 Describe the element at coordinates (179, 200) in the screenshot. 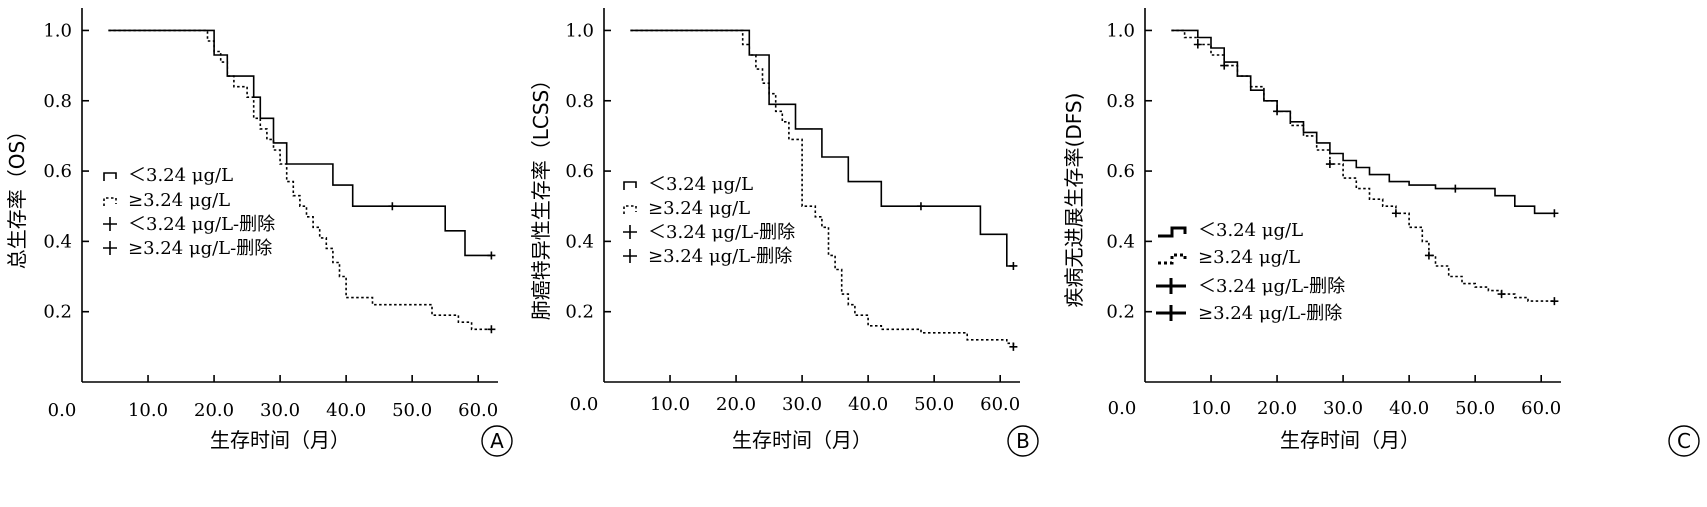

I see `panel-a-legend-high: ≥3.24 μg/L` at that location.